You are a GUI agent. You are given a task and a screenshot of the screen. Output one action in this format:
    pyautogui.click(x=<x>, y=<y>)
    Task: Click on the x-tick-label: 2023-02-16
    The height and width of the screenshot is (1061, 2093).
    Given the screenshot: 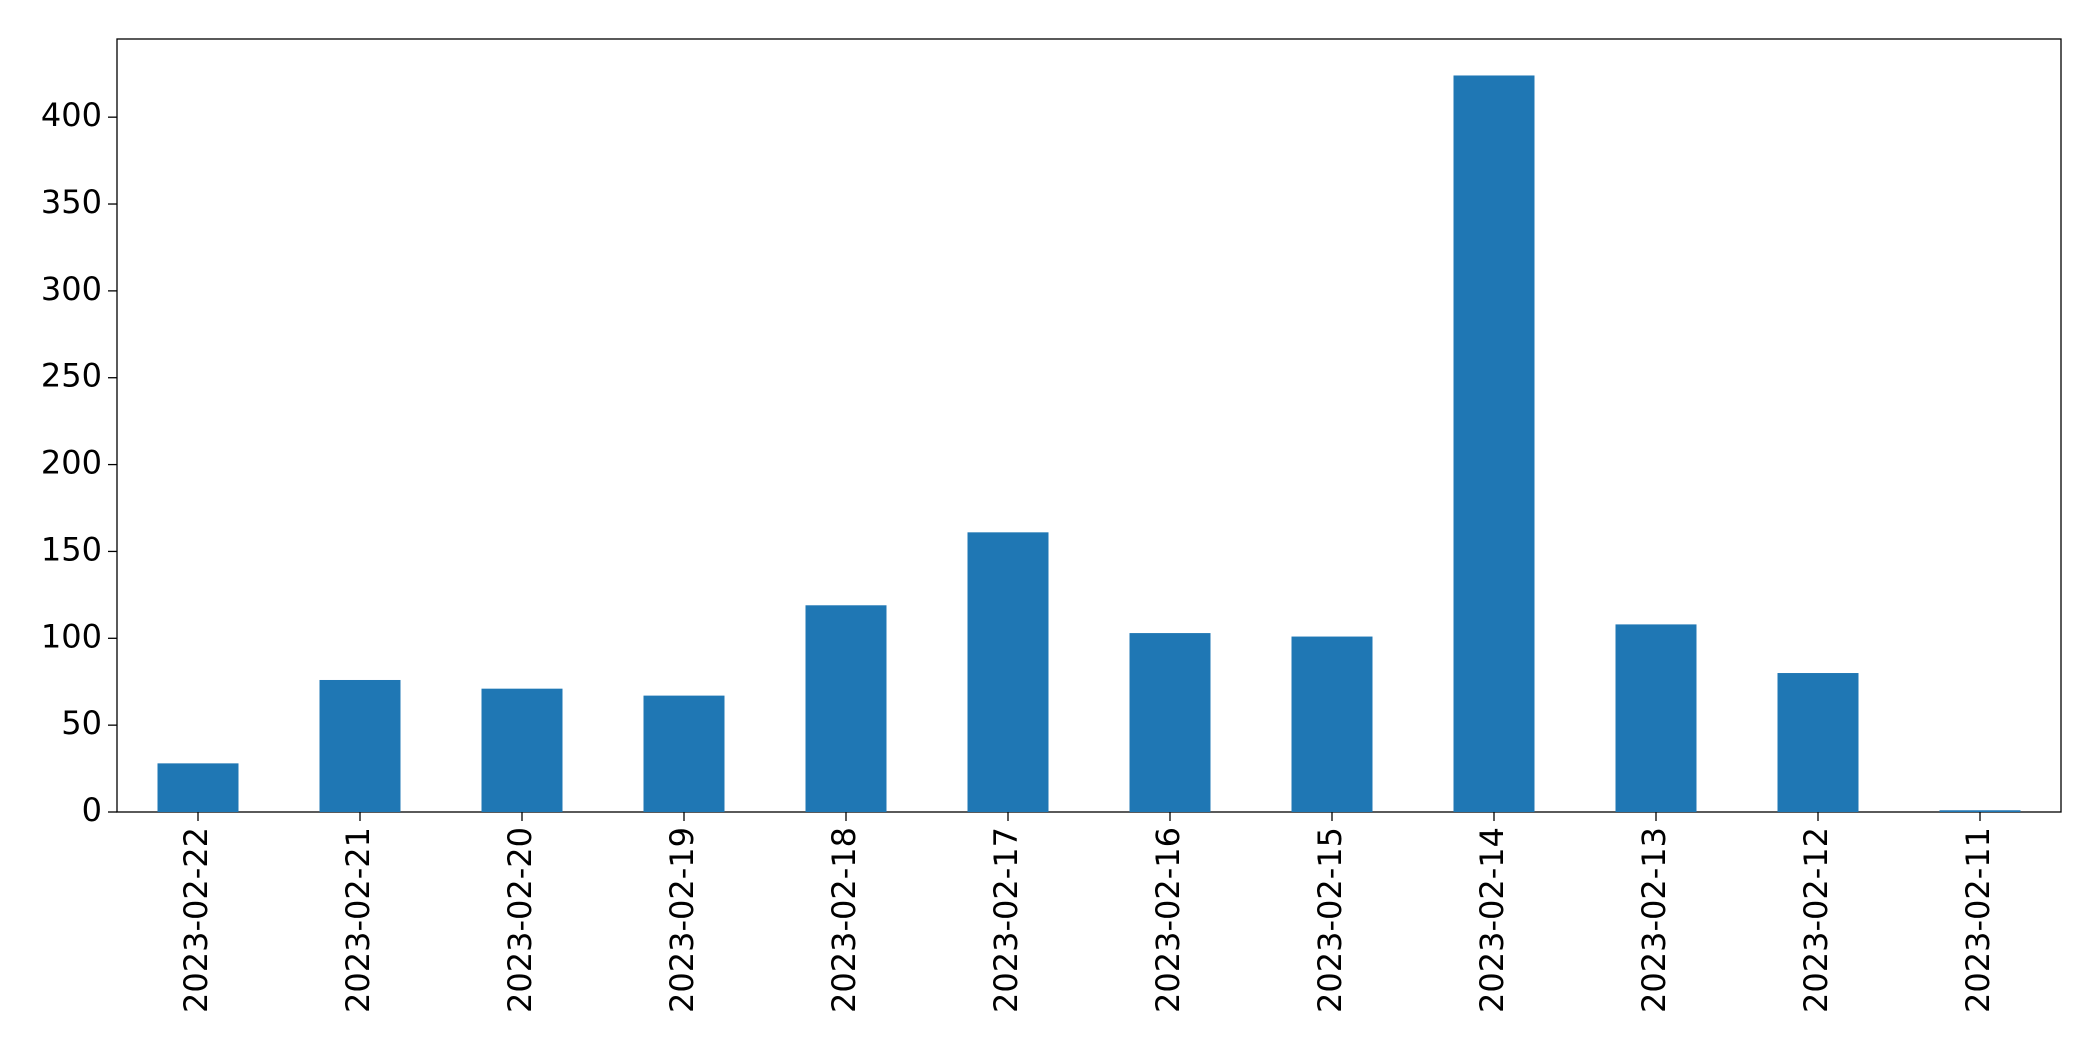 What is the action you would take?
    pyautogui.click(x=1168, y=920)
    